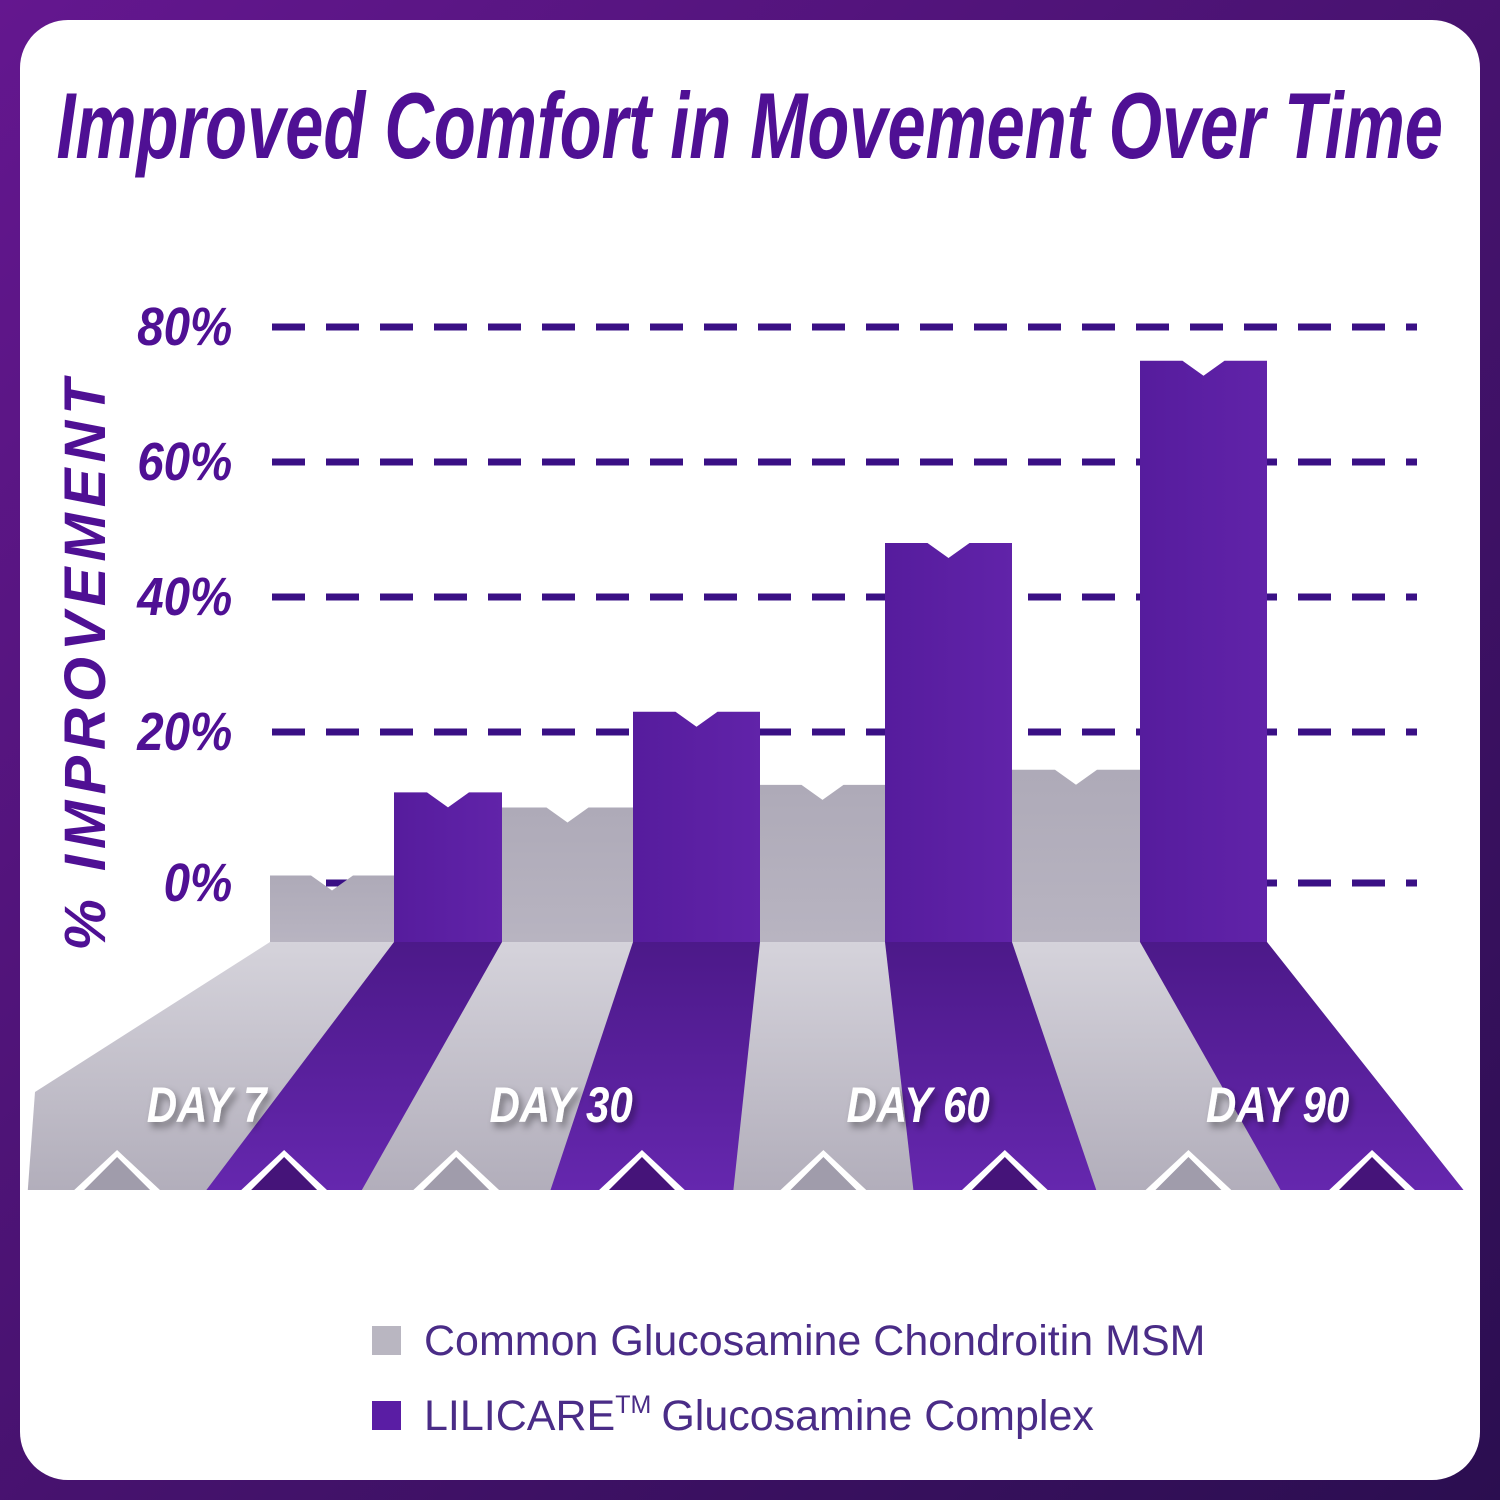  I want to click on legend-label-common: Common Glucosamine Chondroitin MSM, so click(814, 1341).